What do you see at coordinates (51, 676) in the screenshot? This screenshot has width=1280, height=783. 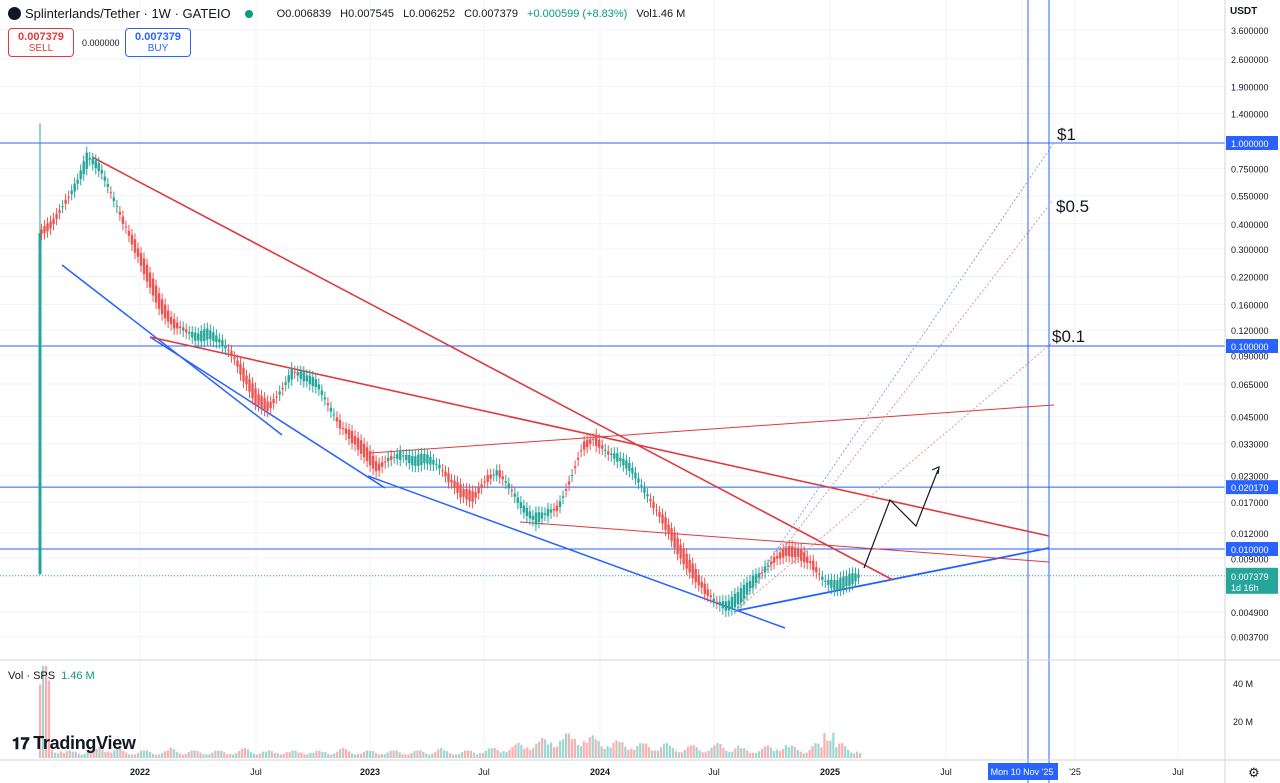 I see `volume-legend: Vol · SPS 1.46 M` at bounding box center [51, 676].